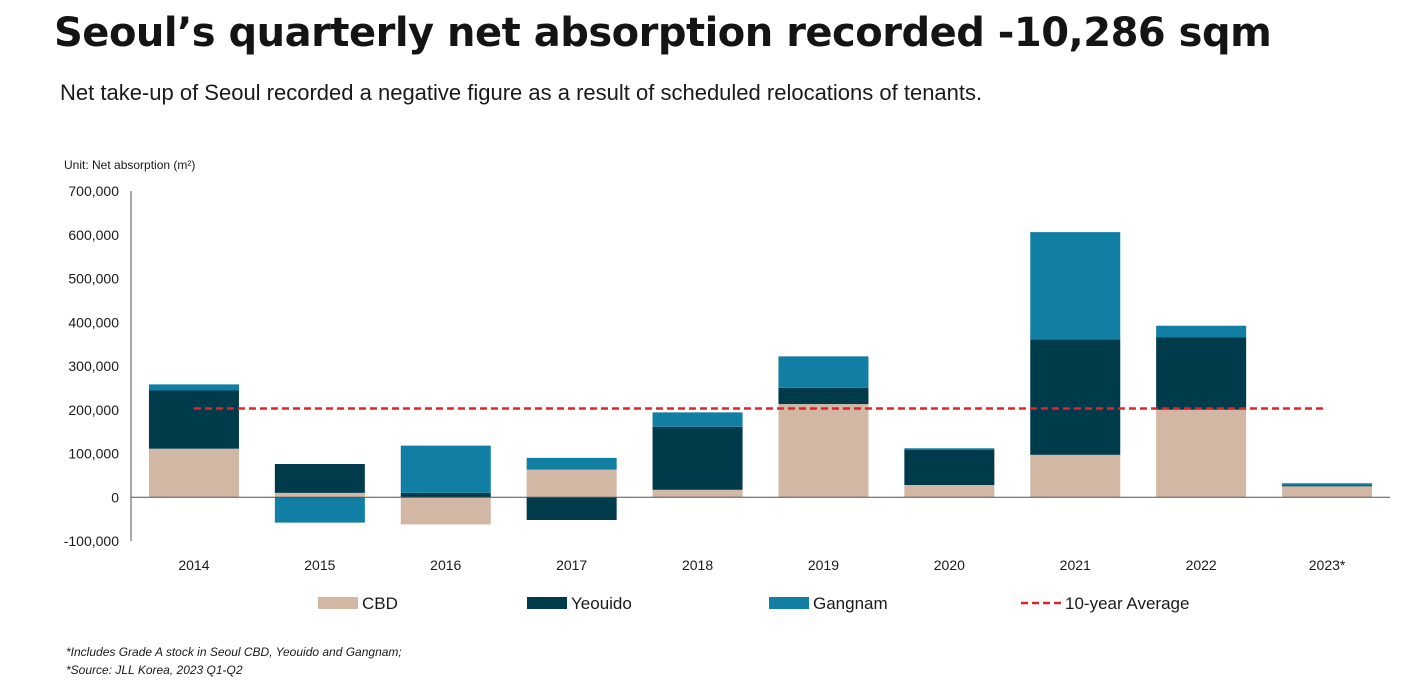 The image size is (1425, 687). I want to click on footnote-source: *Source: JLL Korea, 2023 Q1-Q2, so click(154, 670).